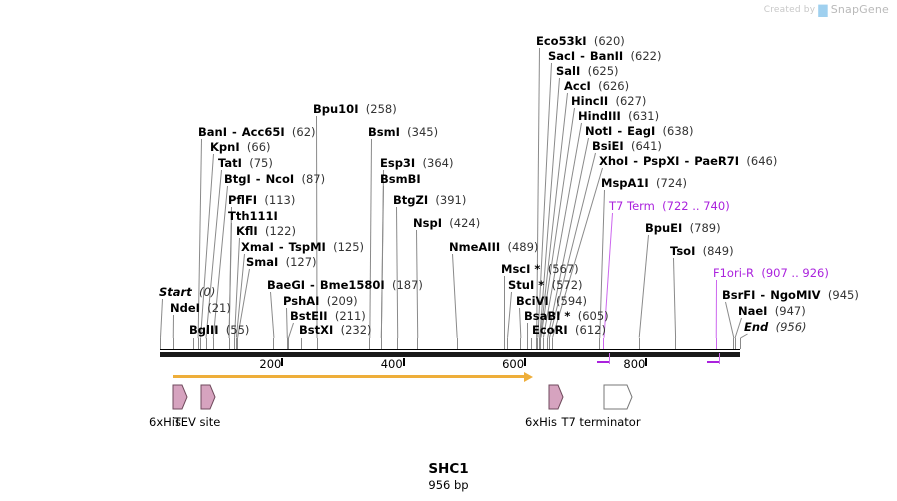 The image size is (897, 501). I want to click on enzyme-label-bsmi: BsmI (345), so click(403, 132).